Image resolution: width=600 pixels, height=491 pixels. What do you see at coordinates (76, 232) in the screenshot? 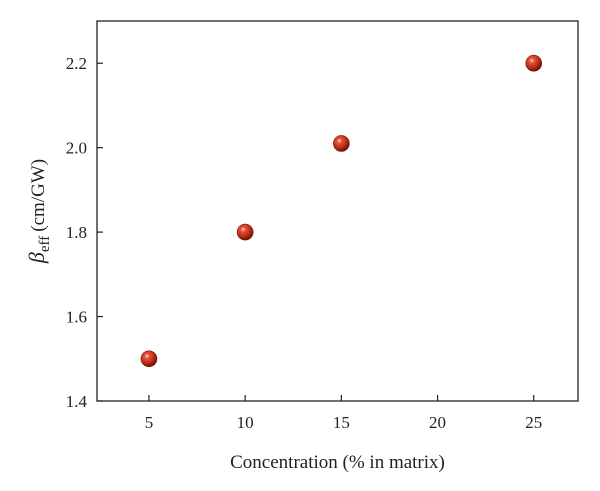
I see `y-tick-label: 1.8` at bounding box center [76, 232].